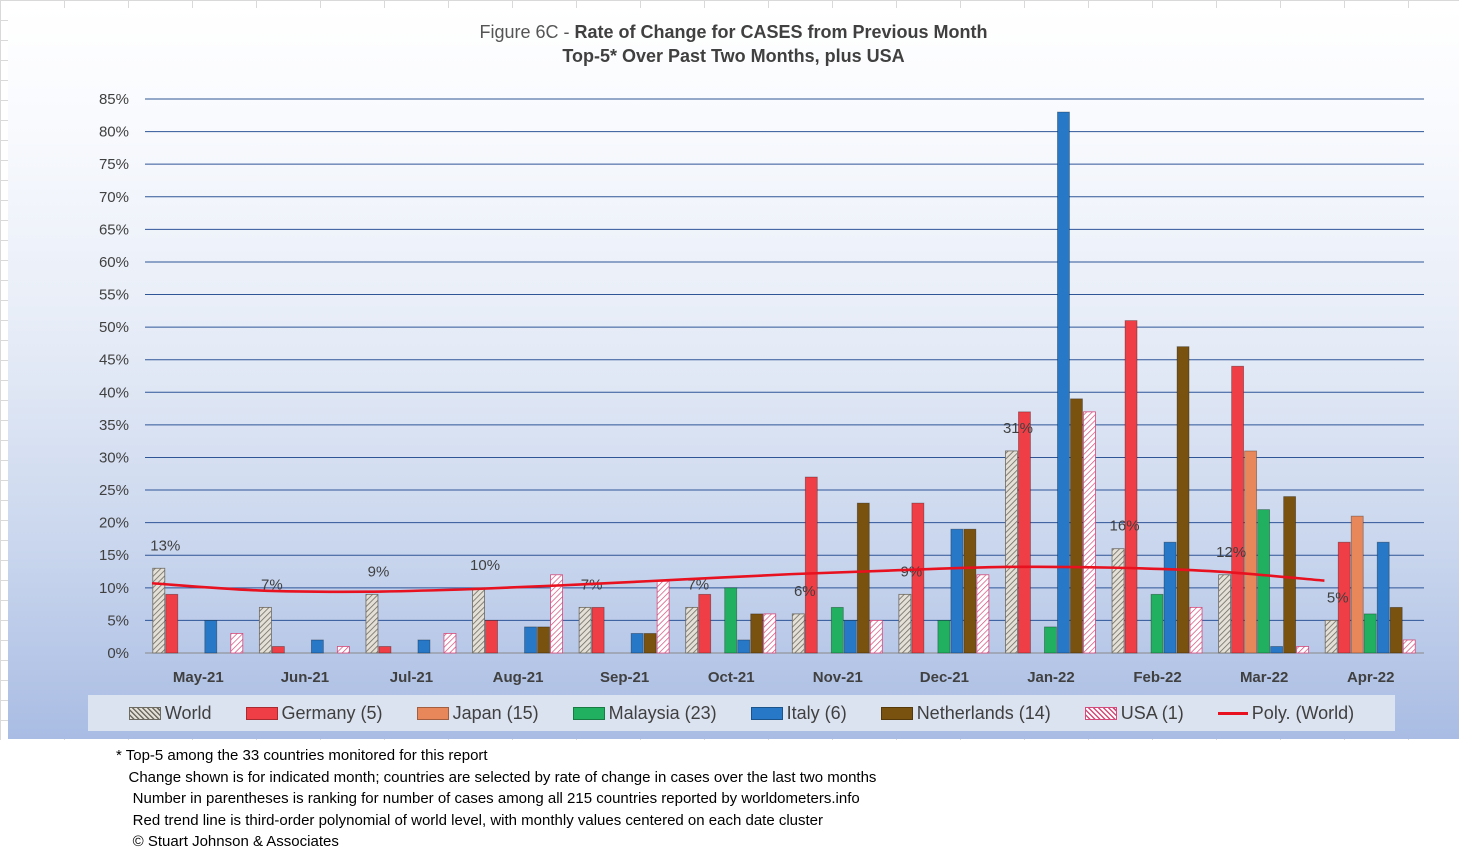 This screenshot has width=1459, height=853. I want to click on world-data-label: 16%, so click(1125, 526).